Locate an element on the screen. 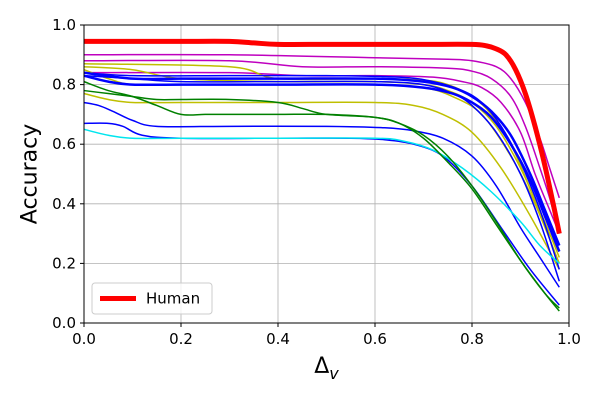 Image resolution: width=600 pixels, height=400 pixels. x-tick-label: 0.0 is located at coordinates (84, 339).